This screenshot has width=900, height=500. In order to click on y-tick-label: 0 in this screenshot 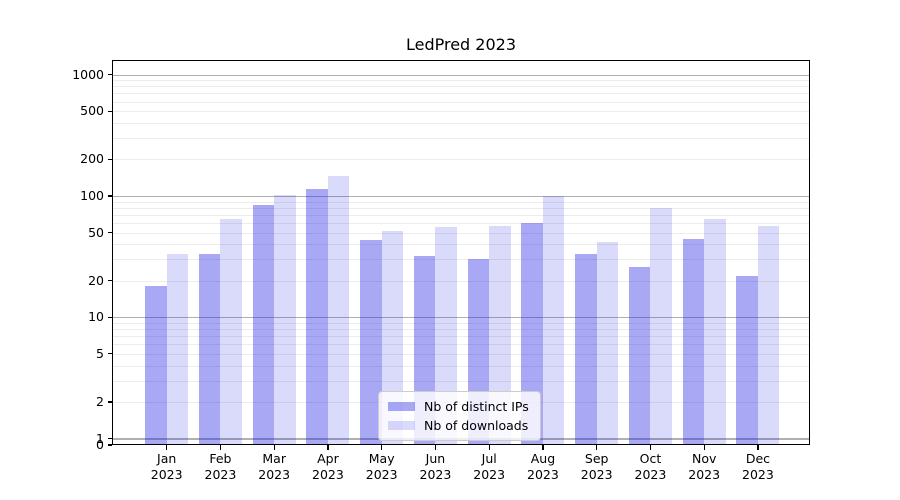, I will do `click(100, 444)`.